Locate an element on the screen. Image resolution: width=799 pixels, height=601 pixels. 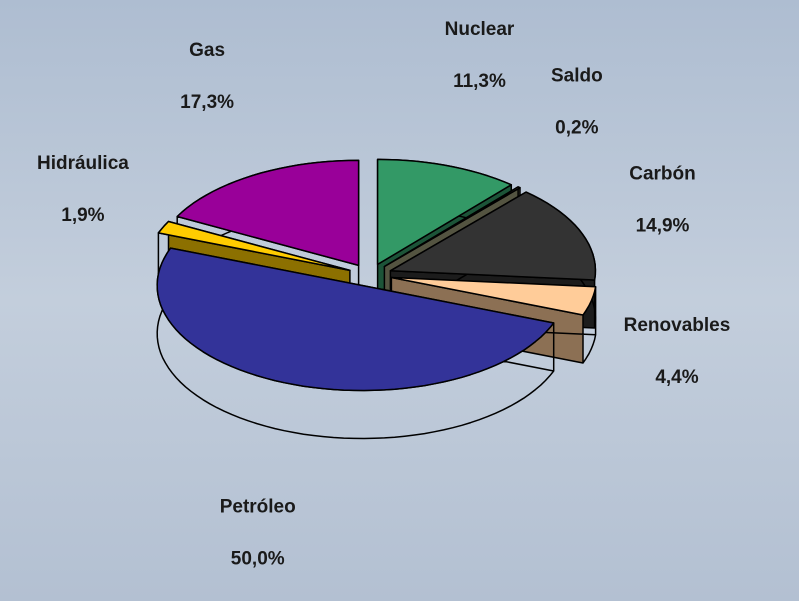
slice-label: Hidráulica is located at coordinates (83, 163).